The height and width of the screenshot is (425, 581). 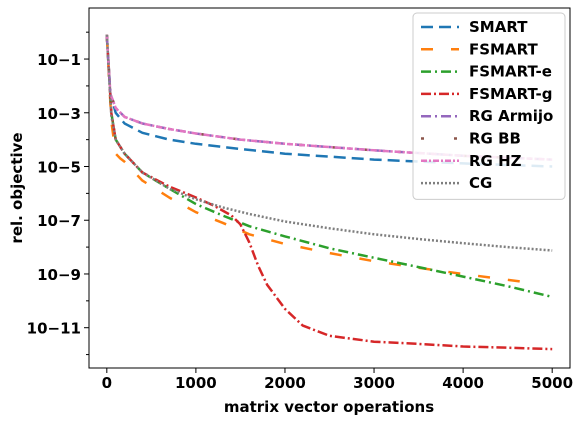 What do you see at coordinates (59, 275) in the screenshot?
I see `y-tick-label: 10−9` at bounding box center [59, 275].